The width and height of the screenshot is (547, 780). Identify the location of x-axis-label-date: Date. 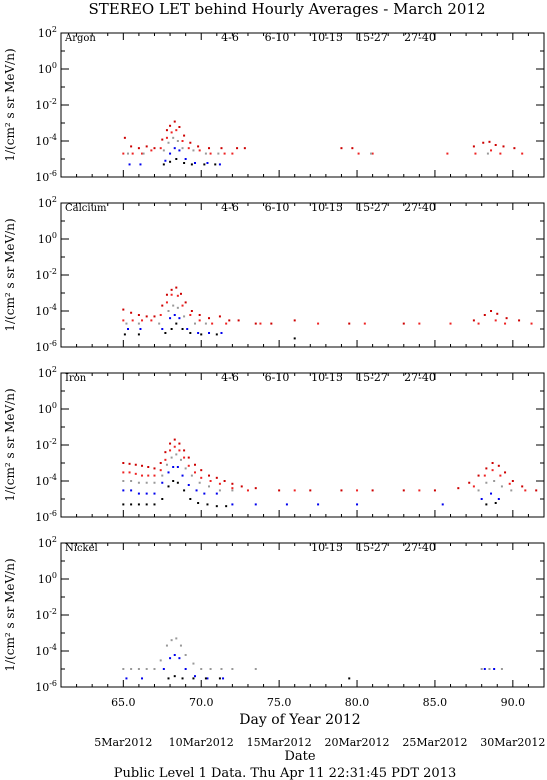
(299, 756).